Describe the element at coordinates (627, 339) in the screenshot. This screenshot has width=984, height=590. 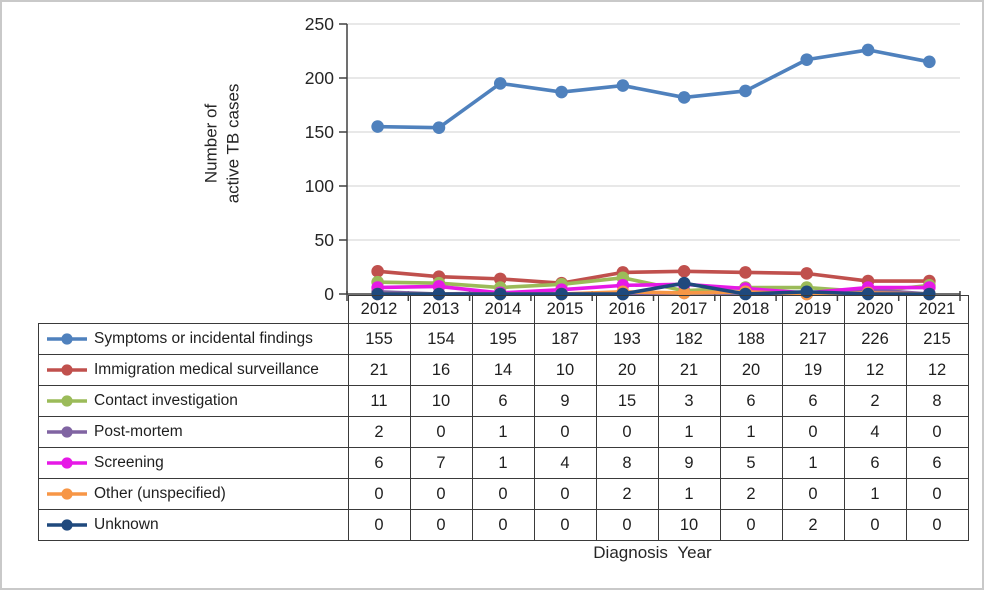
I see `value-cell: 193` at that location.